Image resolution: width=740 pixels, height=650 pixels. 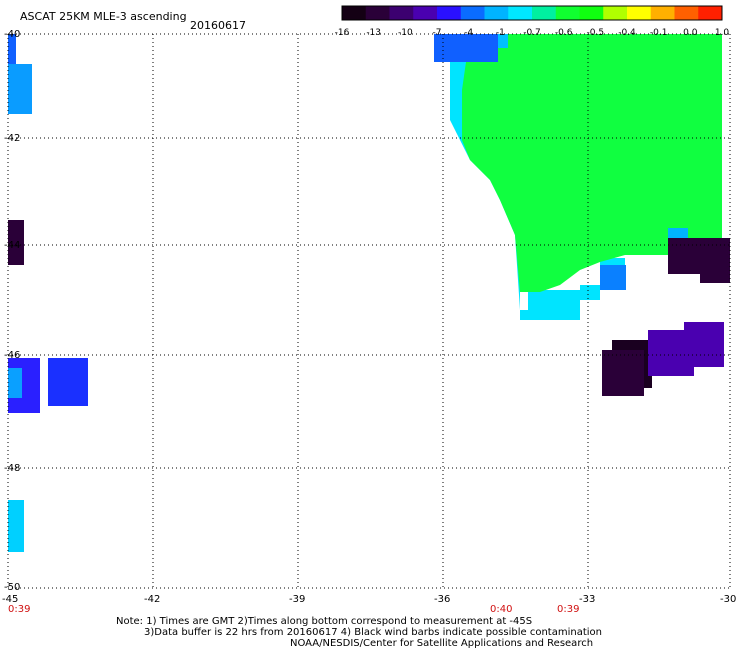 I want to click on colorbar-tick-label: -0.7, so click(x=532, y=33).